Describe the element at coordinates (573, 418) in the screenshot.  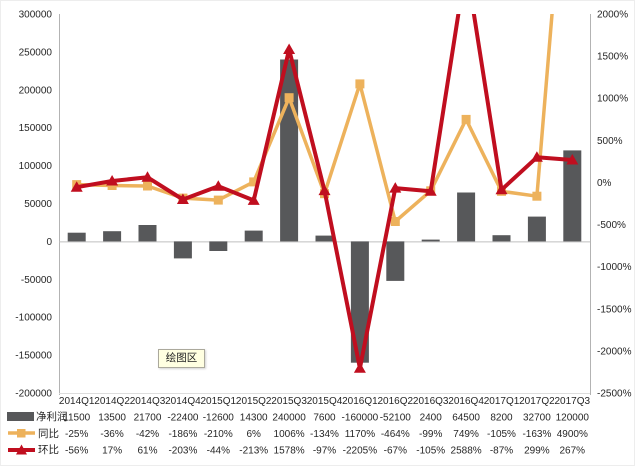
I see `table-value: 120000` at that location.